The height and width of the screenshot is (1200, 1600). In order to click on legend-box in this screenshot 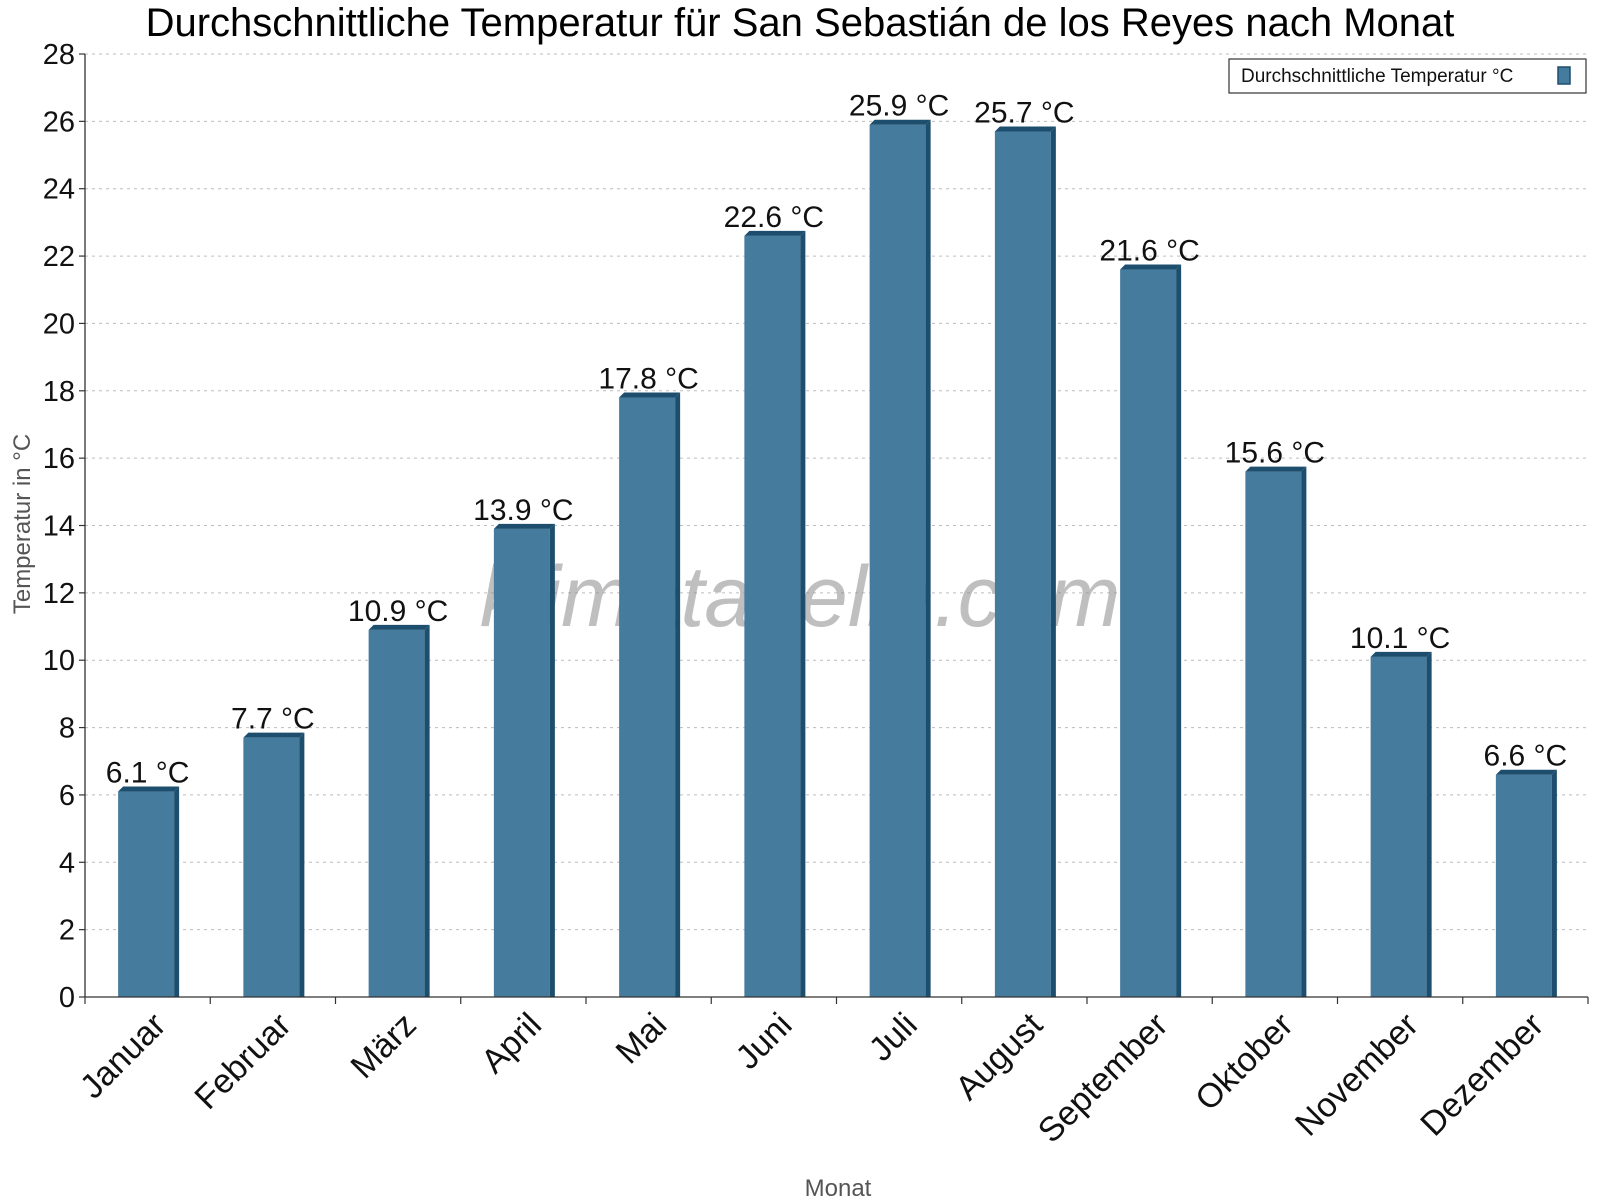, I will do `click(1407, 76)`.